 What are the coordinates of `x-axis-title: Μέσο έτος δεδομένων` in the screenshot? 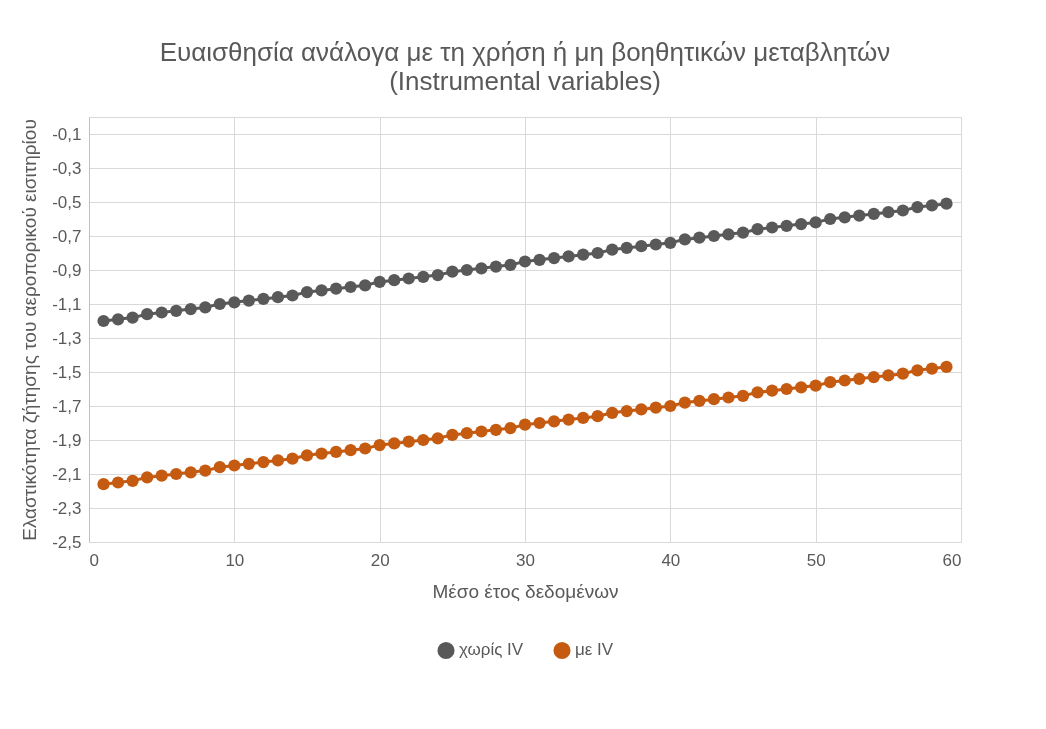 It's located at (525, 591).